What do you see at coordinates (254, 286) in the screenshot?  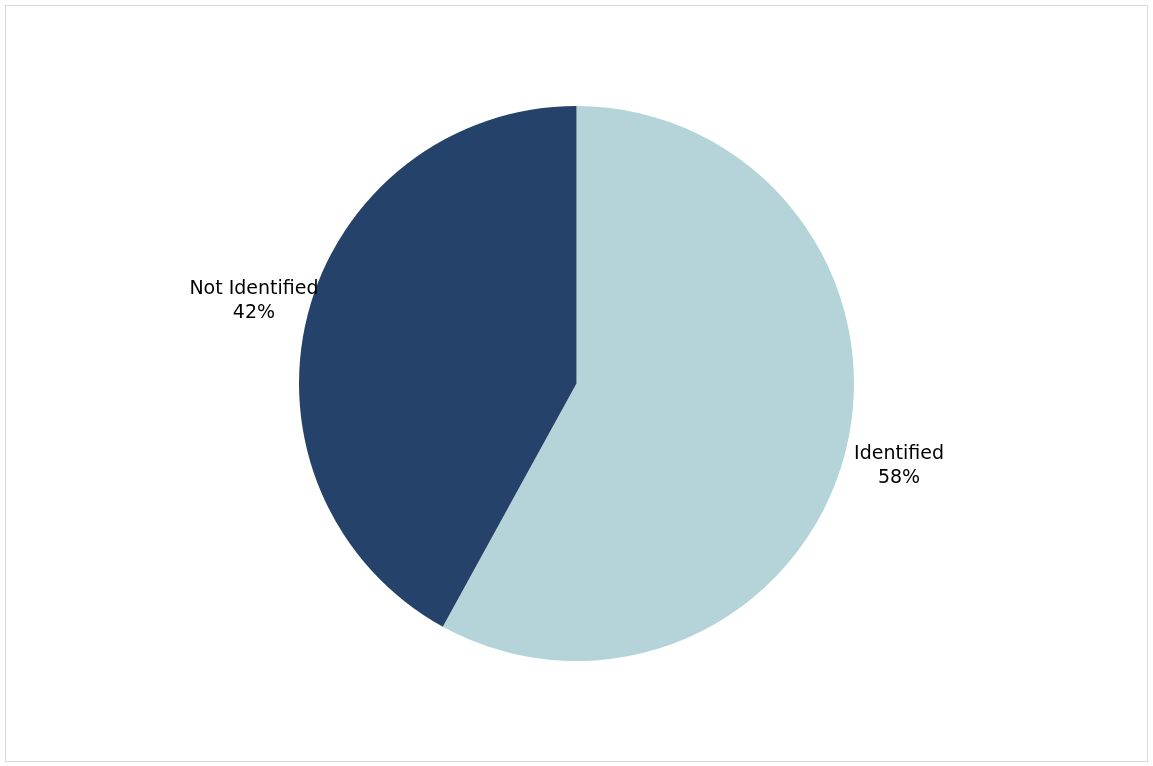 I see `slice-label: Not Identified` at bounding box center [254, 286].